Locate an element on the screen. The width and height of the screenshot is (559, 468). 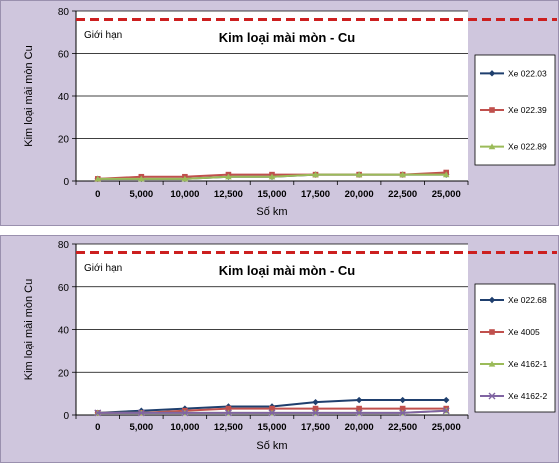
legend-label: Xe 022.89 is located at coordinates (527, 147).